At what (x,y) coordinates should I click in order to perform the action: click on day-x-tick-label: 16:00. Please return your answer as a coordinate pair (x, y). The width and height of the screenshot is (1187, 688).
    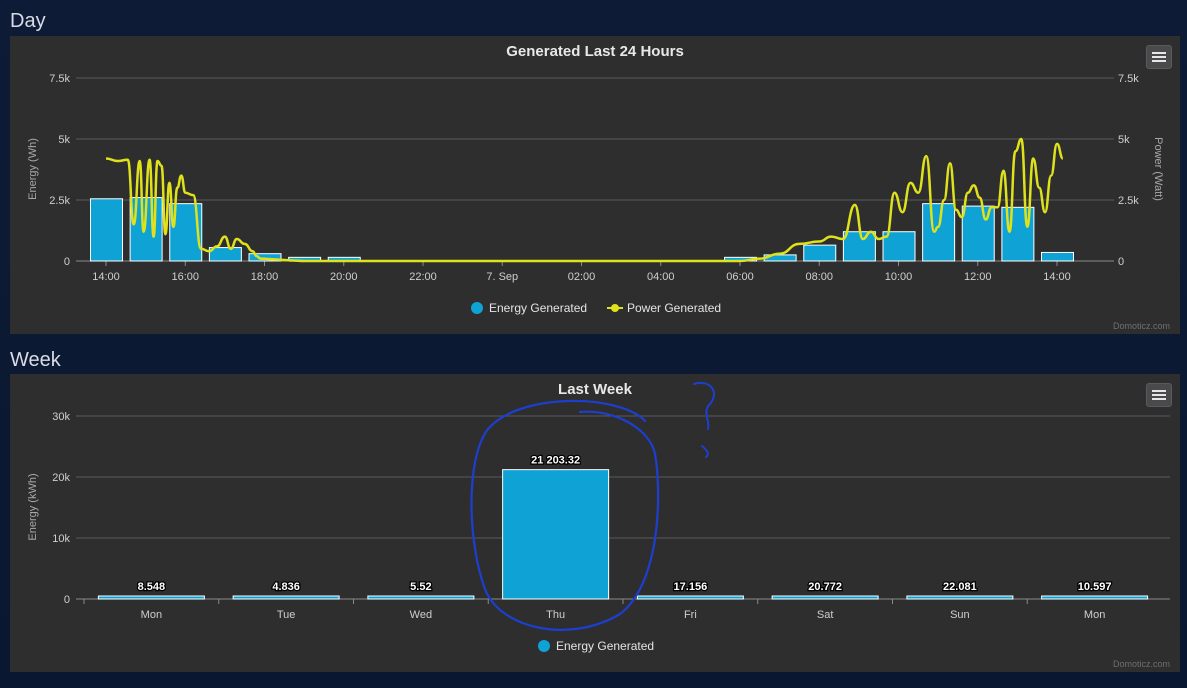
    Looking at the image, I should click on (185, 277).